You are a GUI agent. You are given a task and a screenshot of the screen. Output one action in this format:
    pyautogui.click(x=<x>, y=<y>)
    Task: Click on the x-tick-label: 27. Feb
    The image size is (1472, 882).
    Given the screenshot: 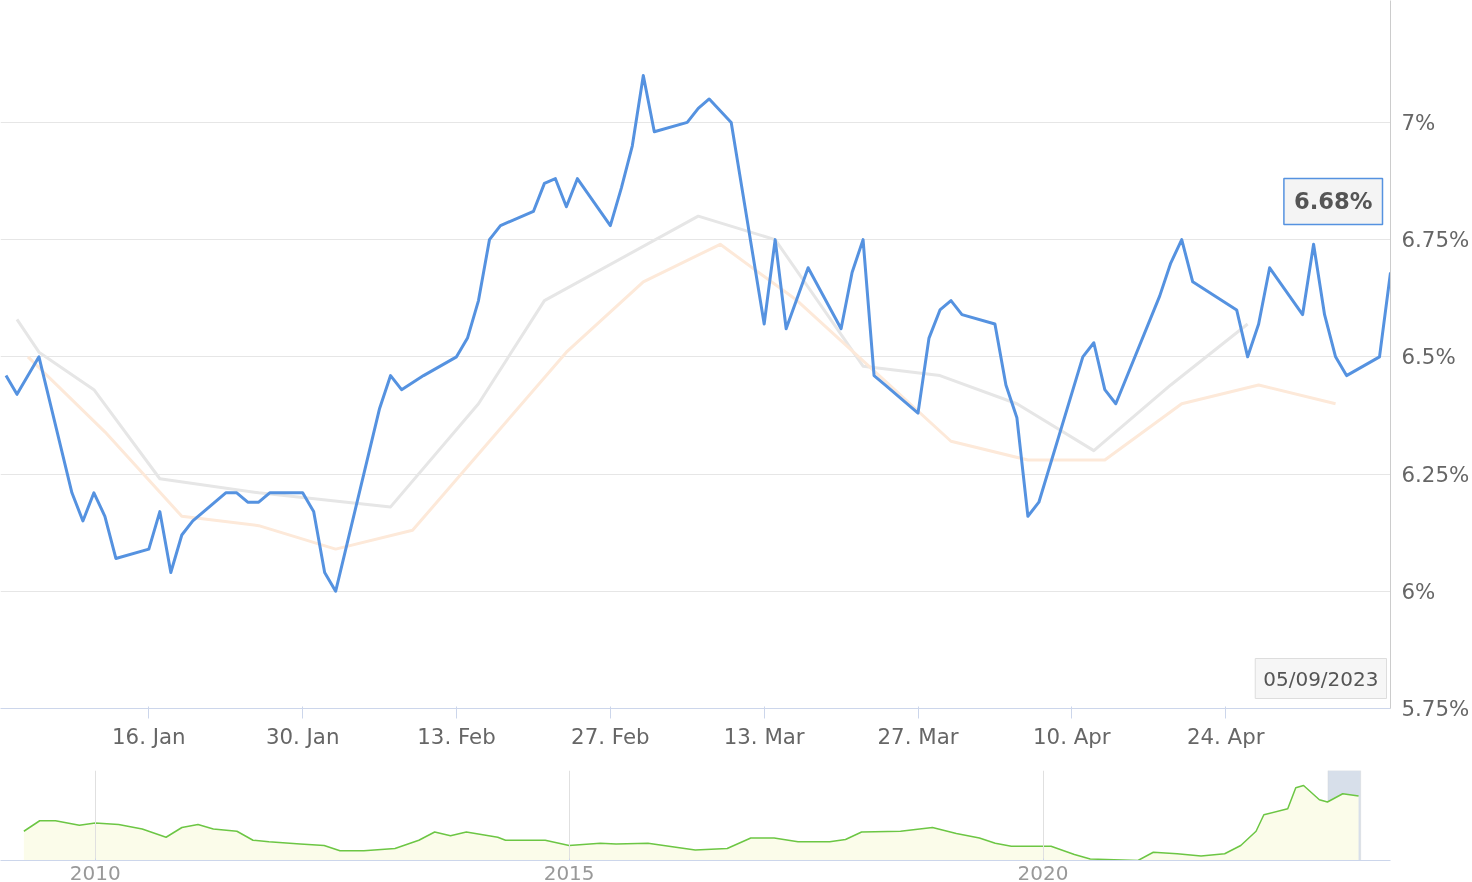 What is the action you would take?
    pyautogui.click(x=610, y=736)
    